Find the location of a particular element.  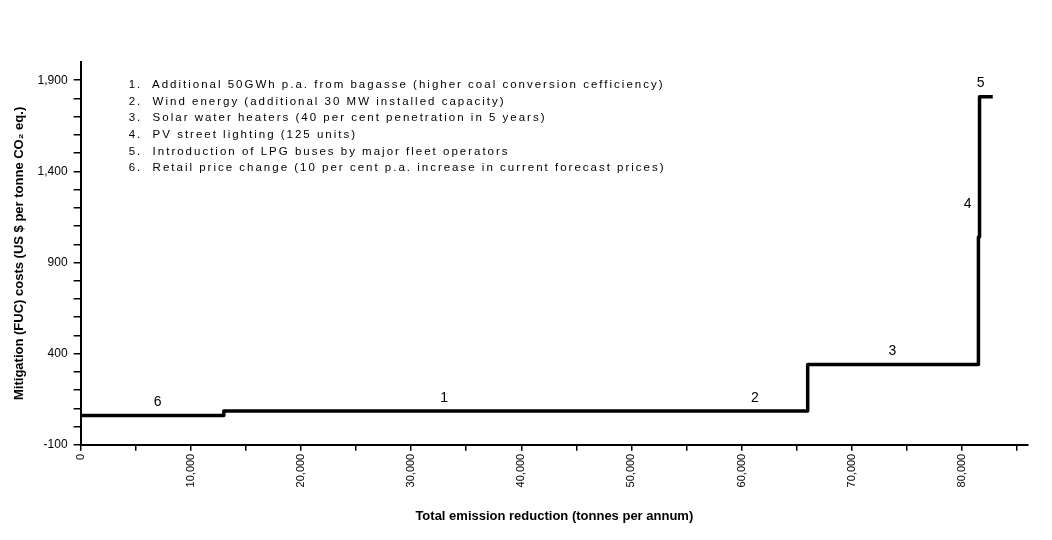

x-tick-label: 70,000 is located at coordinates (850, 470).